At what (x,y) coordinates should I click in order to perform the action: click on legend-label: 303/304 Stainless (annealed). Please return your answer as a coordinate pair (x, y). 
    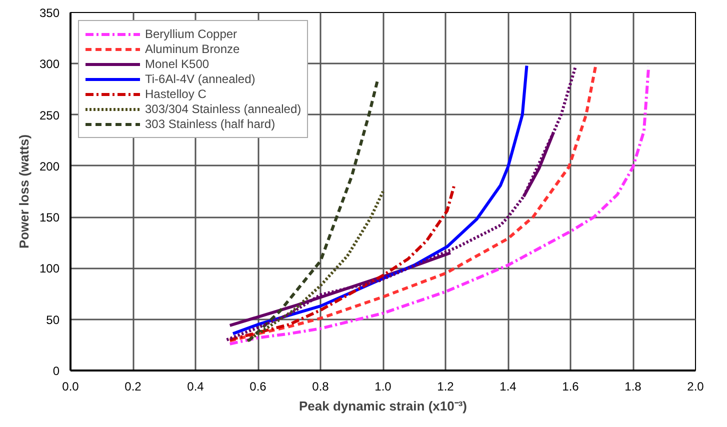
    Looking at the image, I should click on (223, 109).